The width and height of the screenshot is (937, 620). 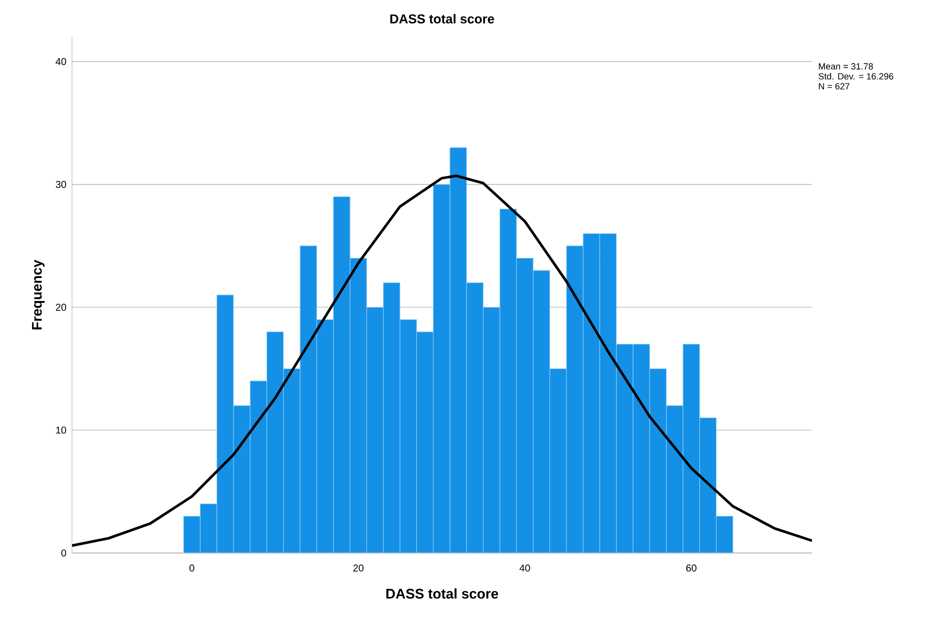 What do you see at coordinates (442, 19) in the screenshot?
I see `chart-title: DASS total score` at bounding box center [442, 19].